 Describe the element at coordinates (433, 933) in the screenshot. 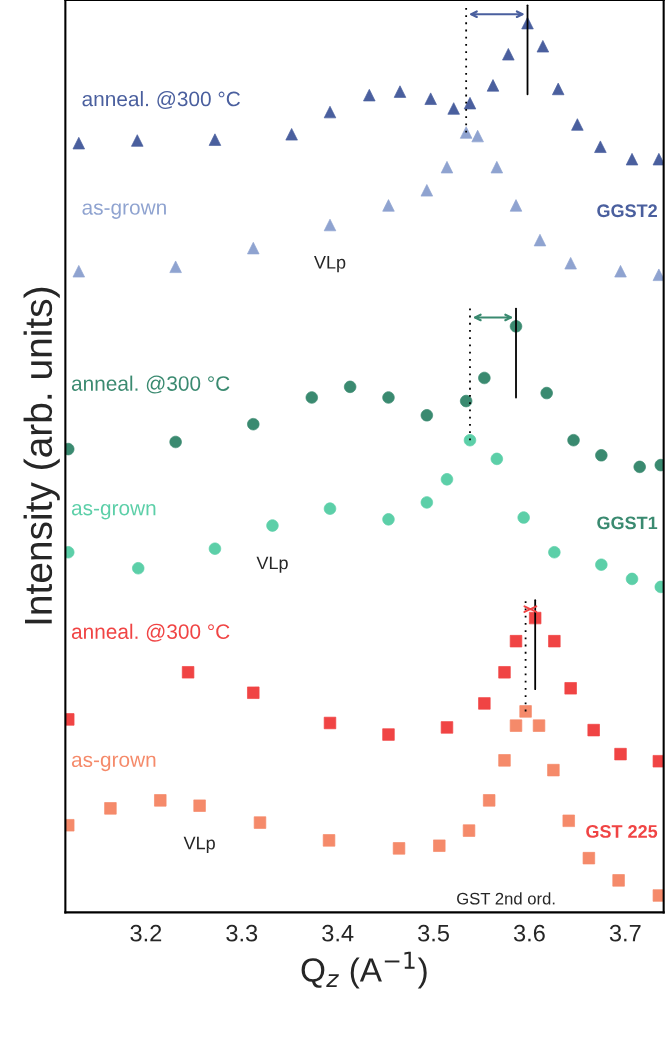

I see `x-tick-label: 3.5` at that location.